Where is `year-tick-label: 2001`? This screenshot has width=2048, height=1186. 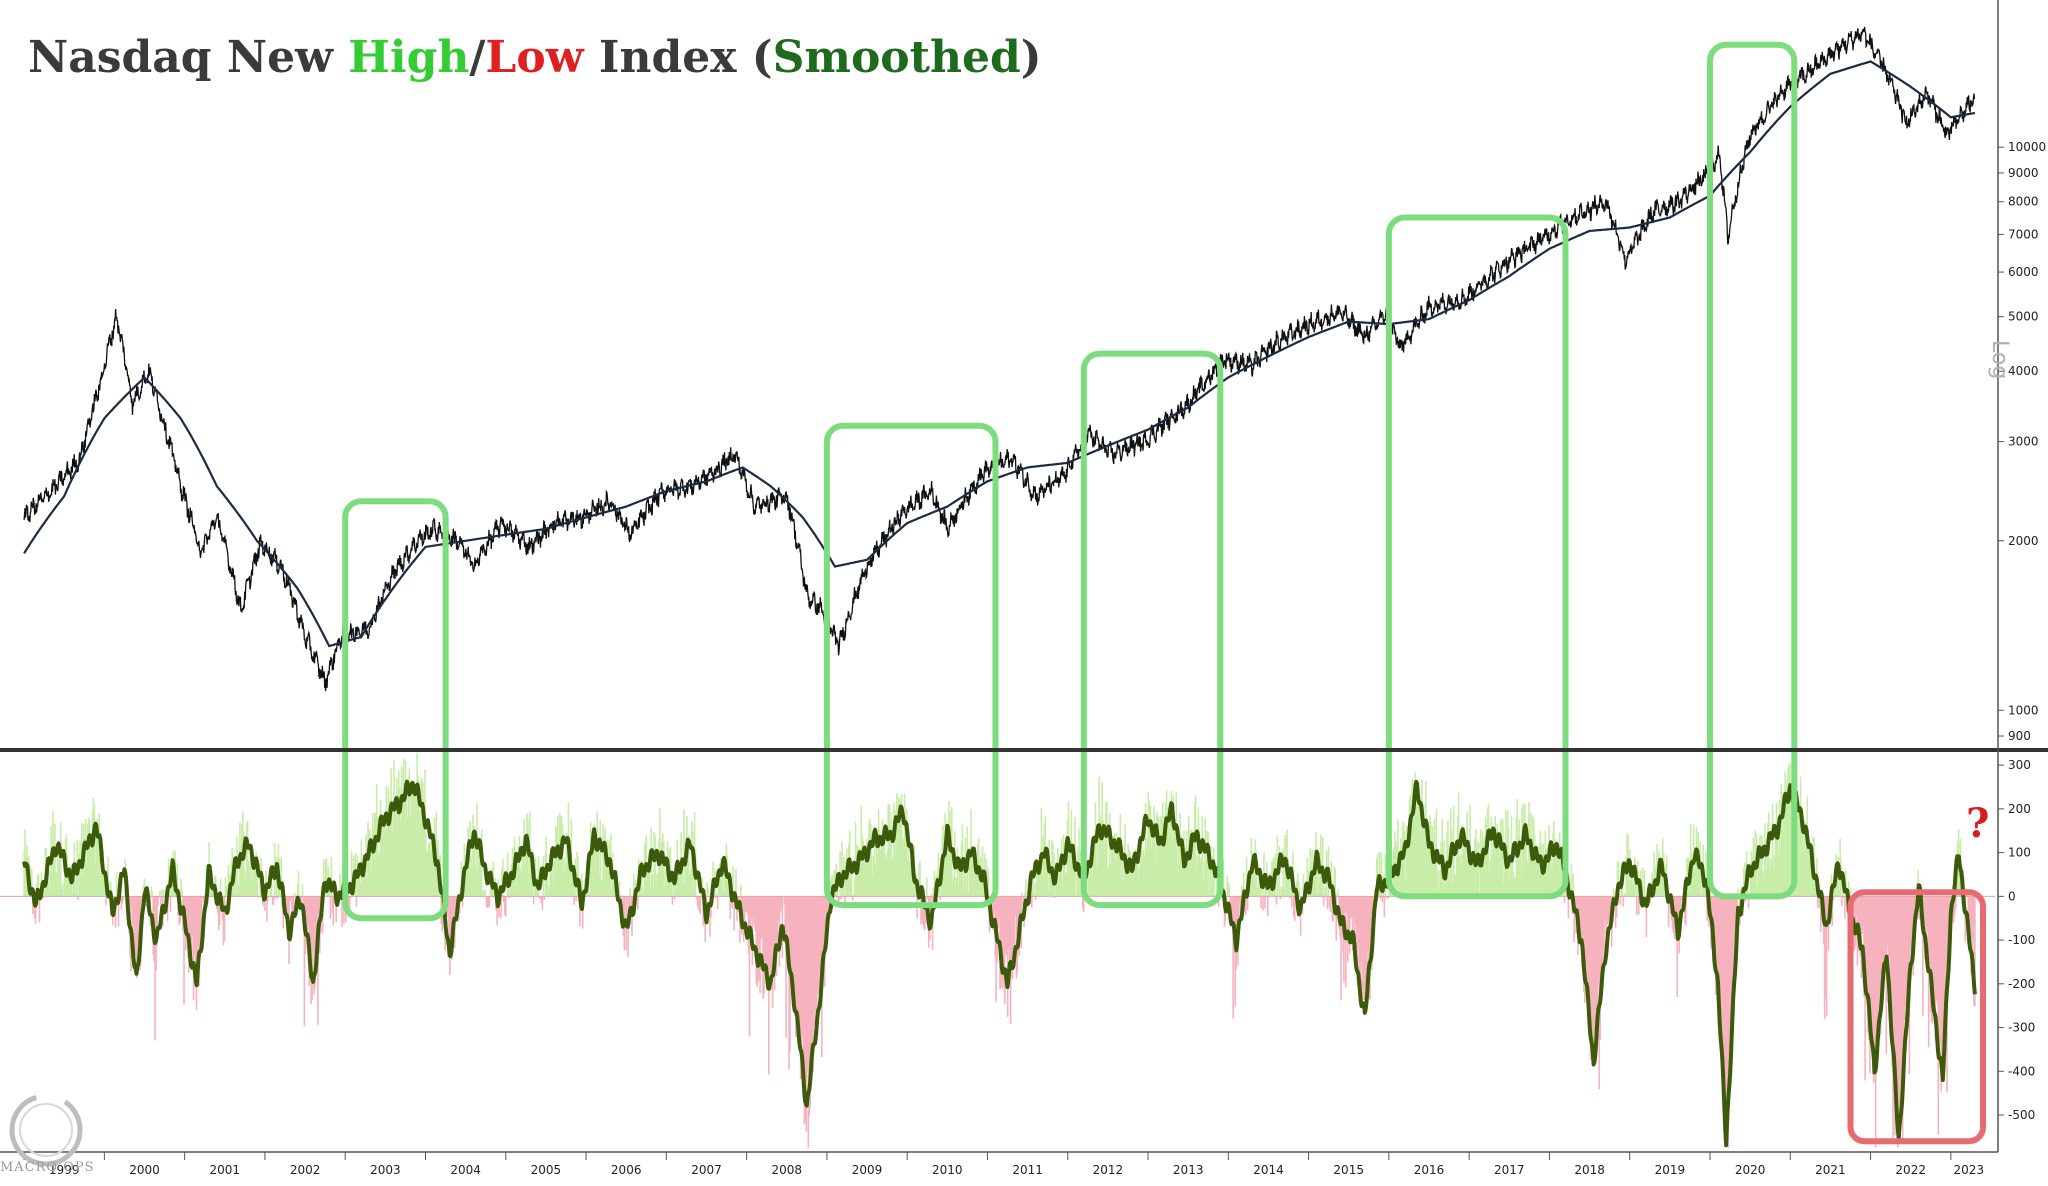 year-tick-label: 2001 is located at coordinates (225, 1170).